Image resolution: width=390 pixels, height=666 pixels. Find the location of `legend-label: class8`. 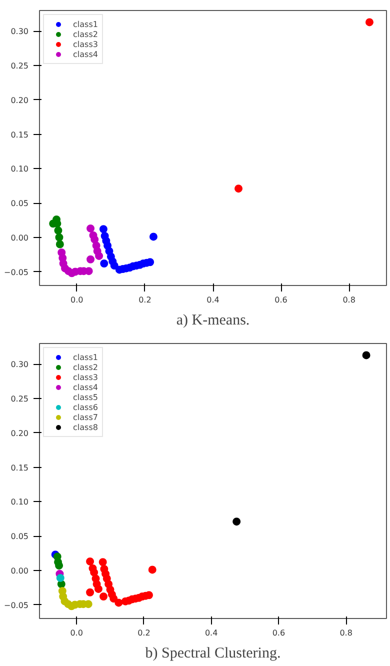

legend-label: class8 is located at coordinates (85, 427).